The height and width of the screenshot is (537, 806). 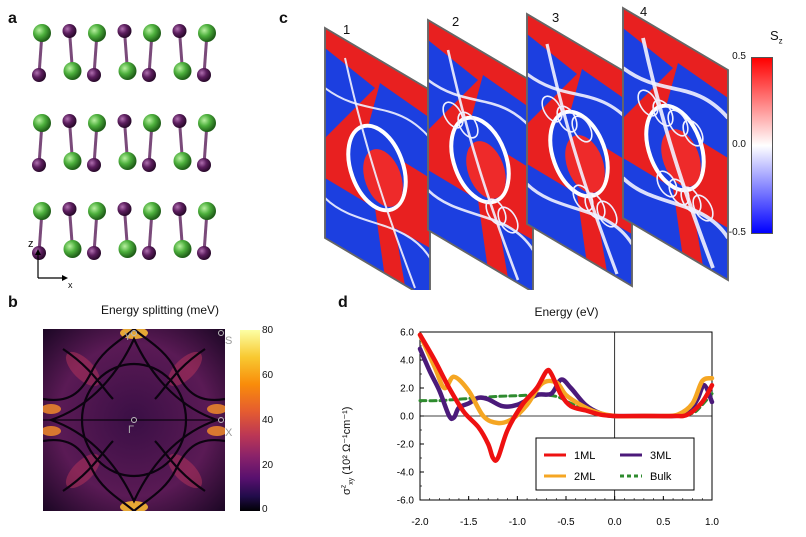 I want to click on x-tick-label: -1.0, so click(x=518, y=522).